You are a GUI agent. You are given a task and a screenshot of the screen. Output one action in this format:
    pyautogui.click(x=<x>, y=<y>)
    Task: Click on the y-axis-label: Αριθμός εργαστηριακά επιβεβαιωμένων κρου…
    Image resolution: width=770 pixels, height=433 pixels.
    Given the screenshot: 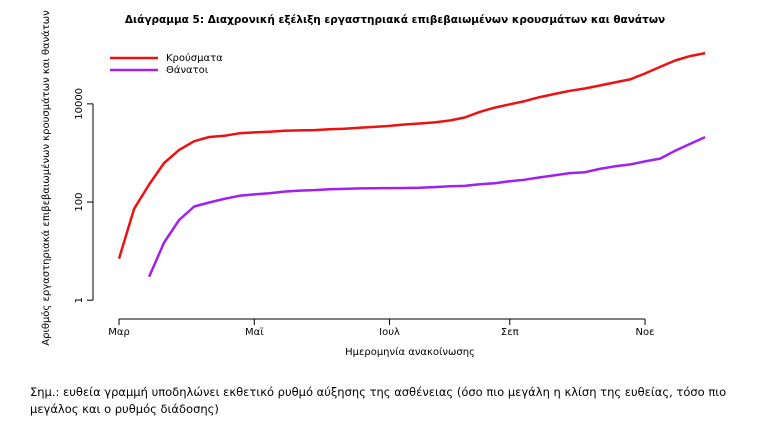 What is the action you would take?
    pyautogui.click(x=46, y=178)
    